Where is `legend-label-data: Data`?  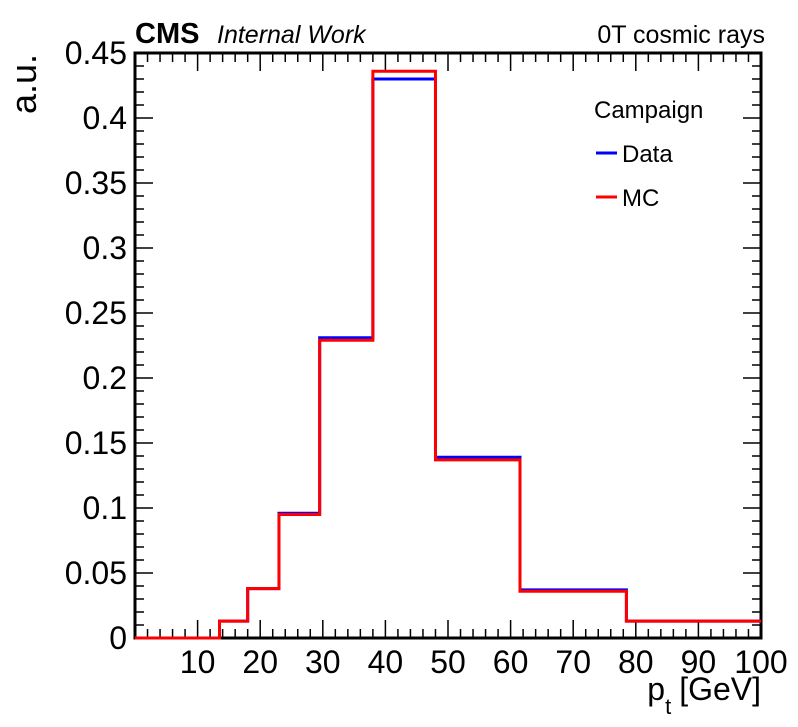
legend-label-data: Data is located at coordinates (647, 154).